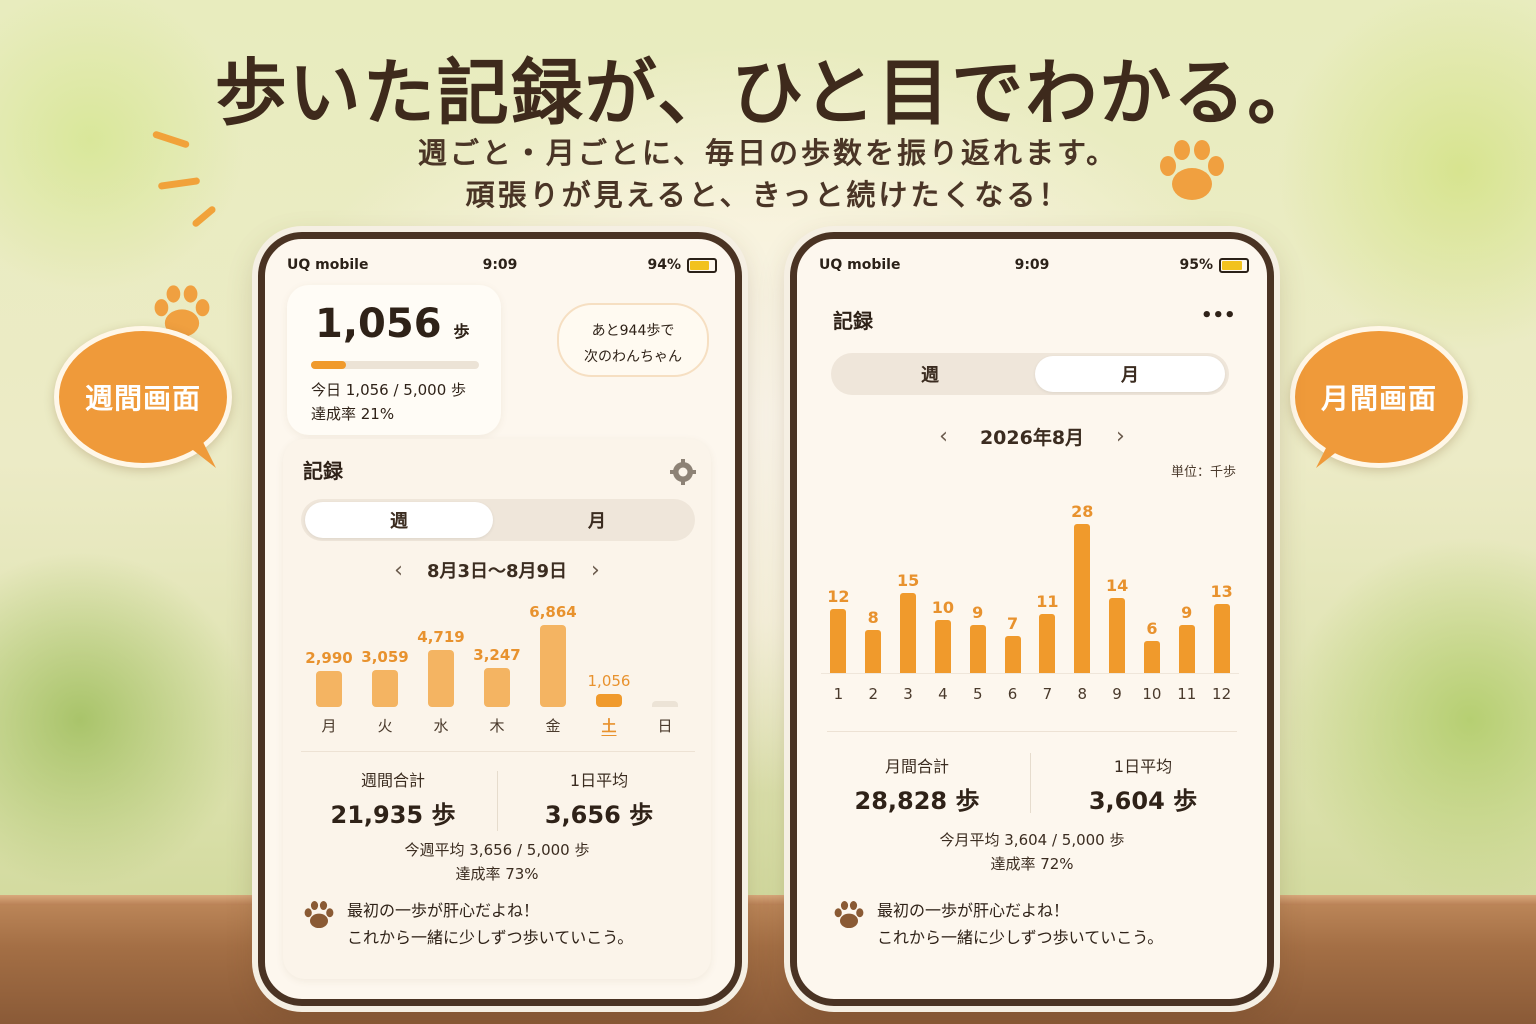  Describe the element at coordinates (497, 655) in the screenshot. I see `bar-value-label: 3,247` at that location.